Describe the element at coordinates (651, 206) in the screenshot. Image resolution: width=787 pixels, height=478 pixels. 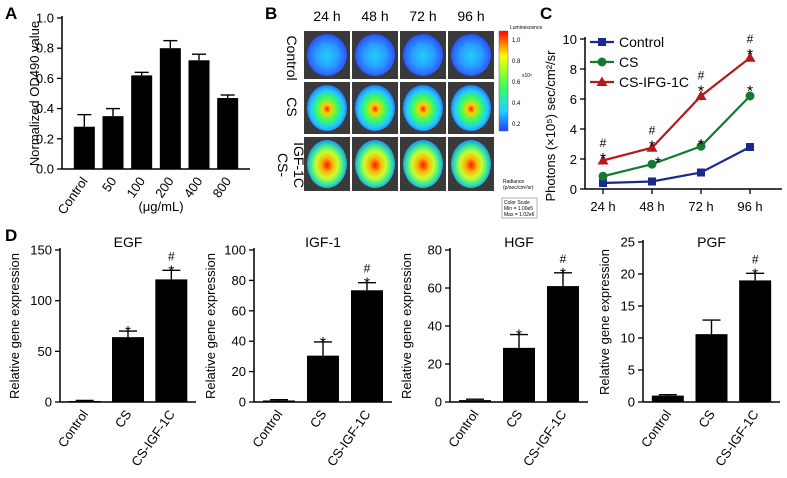
I see `c-x-tick-label: 48 h` at that location.